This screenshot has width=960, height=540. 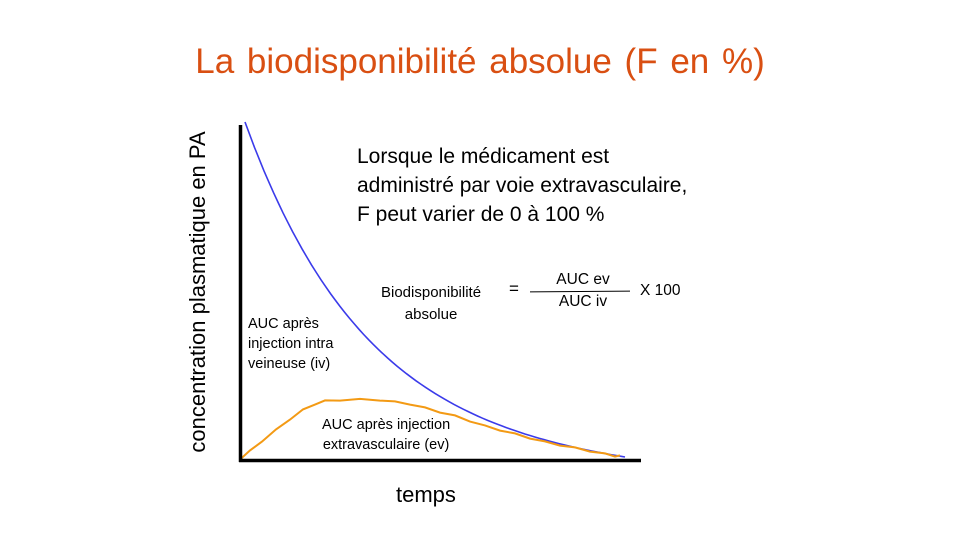 What do you see at coordinates (431, 314) in the screenshot?
I see `formula-lhs-line: absolue` at bounding box center [431, 314].